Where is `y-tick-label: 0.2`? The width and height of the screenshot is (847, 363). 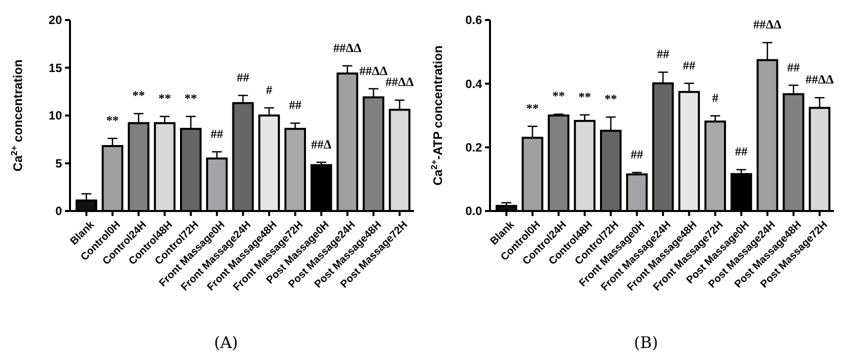
y-tick-label: 0.2 is located at coordinates (473, 147).